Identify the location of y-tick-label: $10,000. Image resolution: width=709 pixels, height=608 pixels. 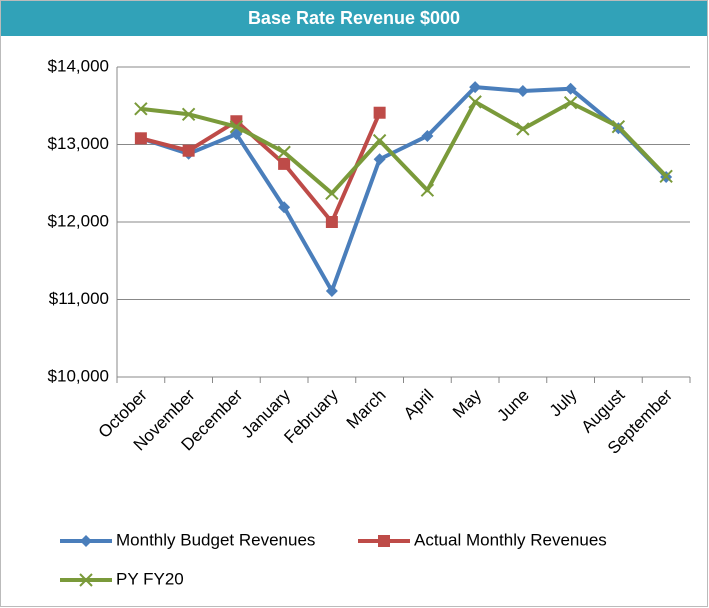
(78, 375).